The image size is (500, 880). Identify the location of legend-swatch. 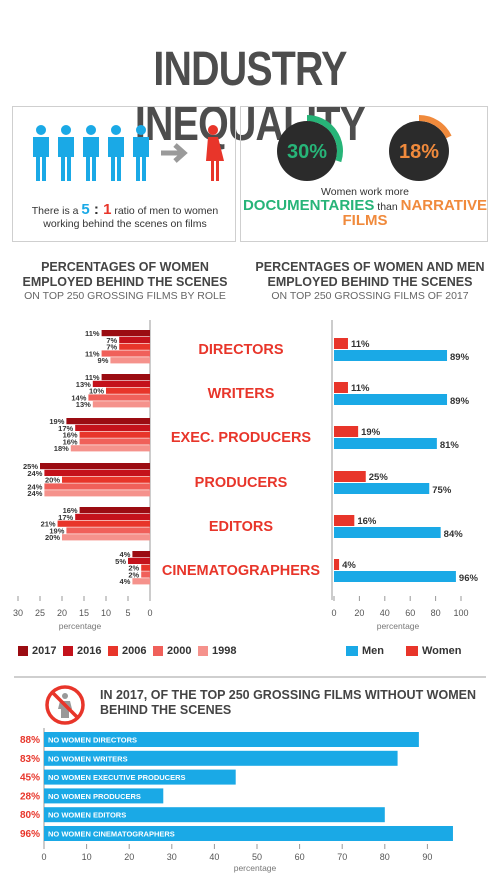
(412, 651).